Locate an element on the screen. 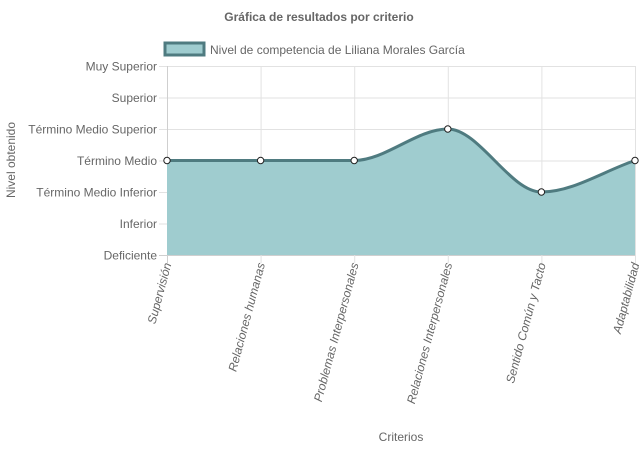  x-tick-label: Adaptabilidad is located at coordinates (624, 298).